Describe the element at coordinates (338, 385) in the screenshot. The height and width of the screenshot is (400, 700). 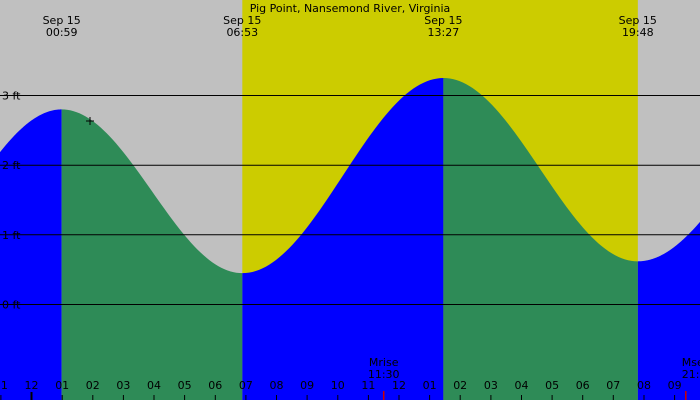
I see `x-tick-label: 10` at that location.